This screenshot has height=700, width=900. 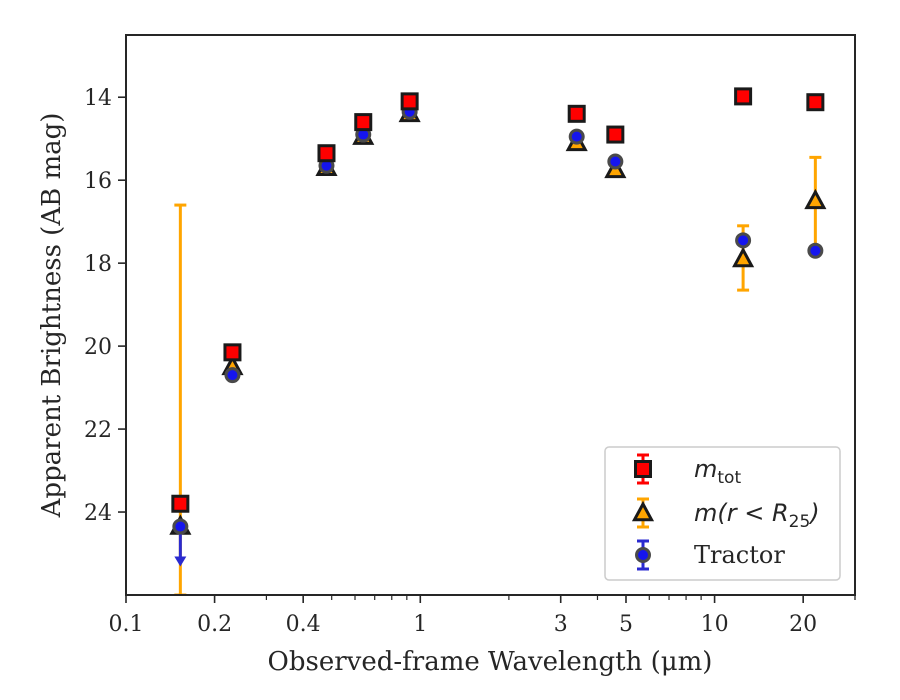 What do you see at coordinates (490, 662) in the screenshot?
I see `x-axis-label: Observed-frame Wavelength (μm)` at bounding box center [490, 662].